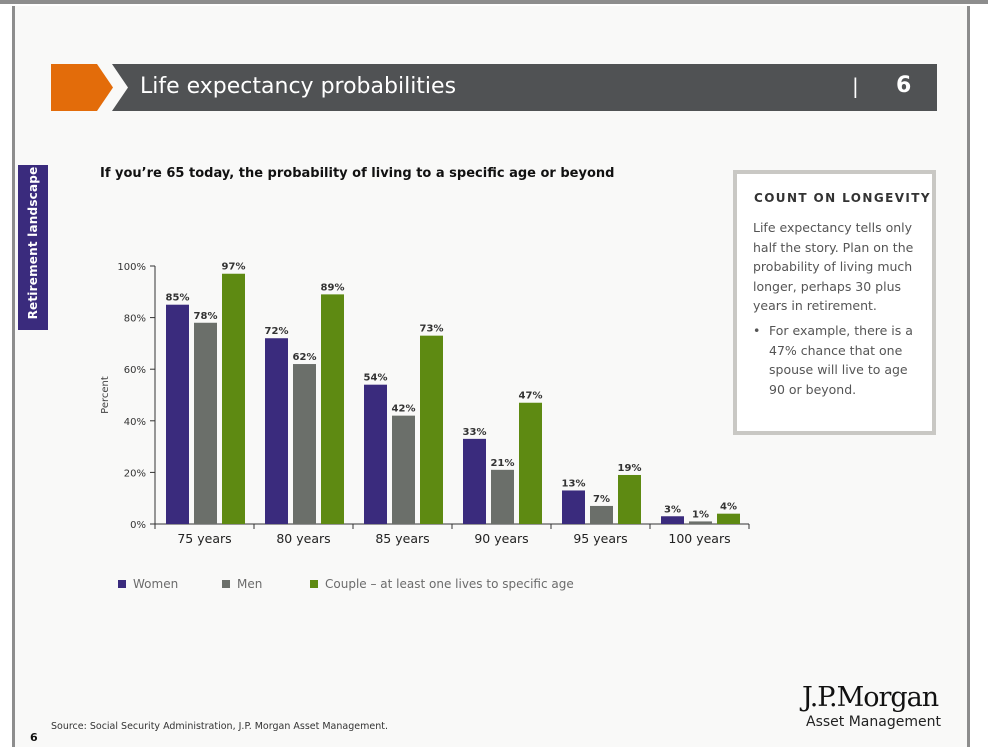  I want to click on x-tick-label: 90 years, so click(501, 538).